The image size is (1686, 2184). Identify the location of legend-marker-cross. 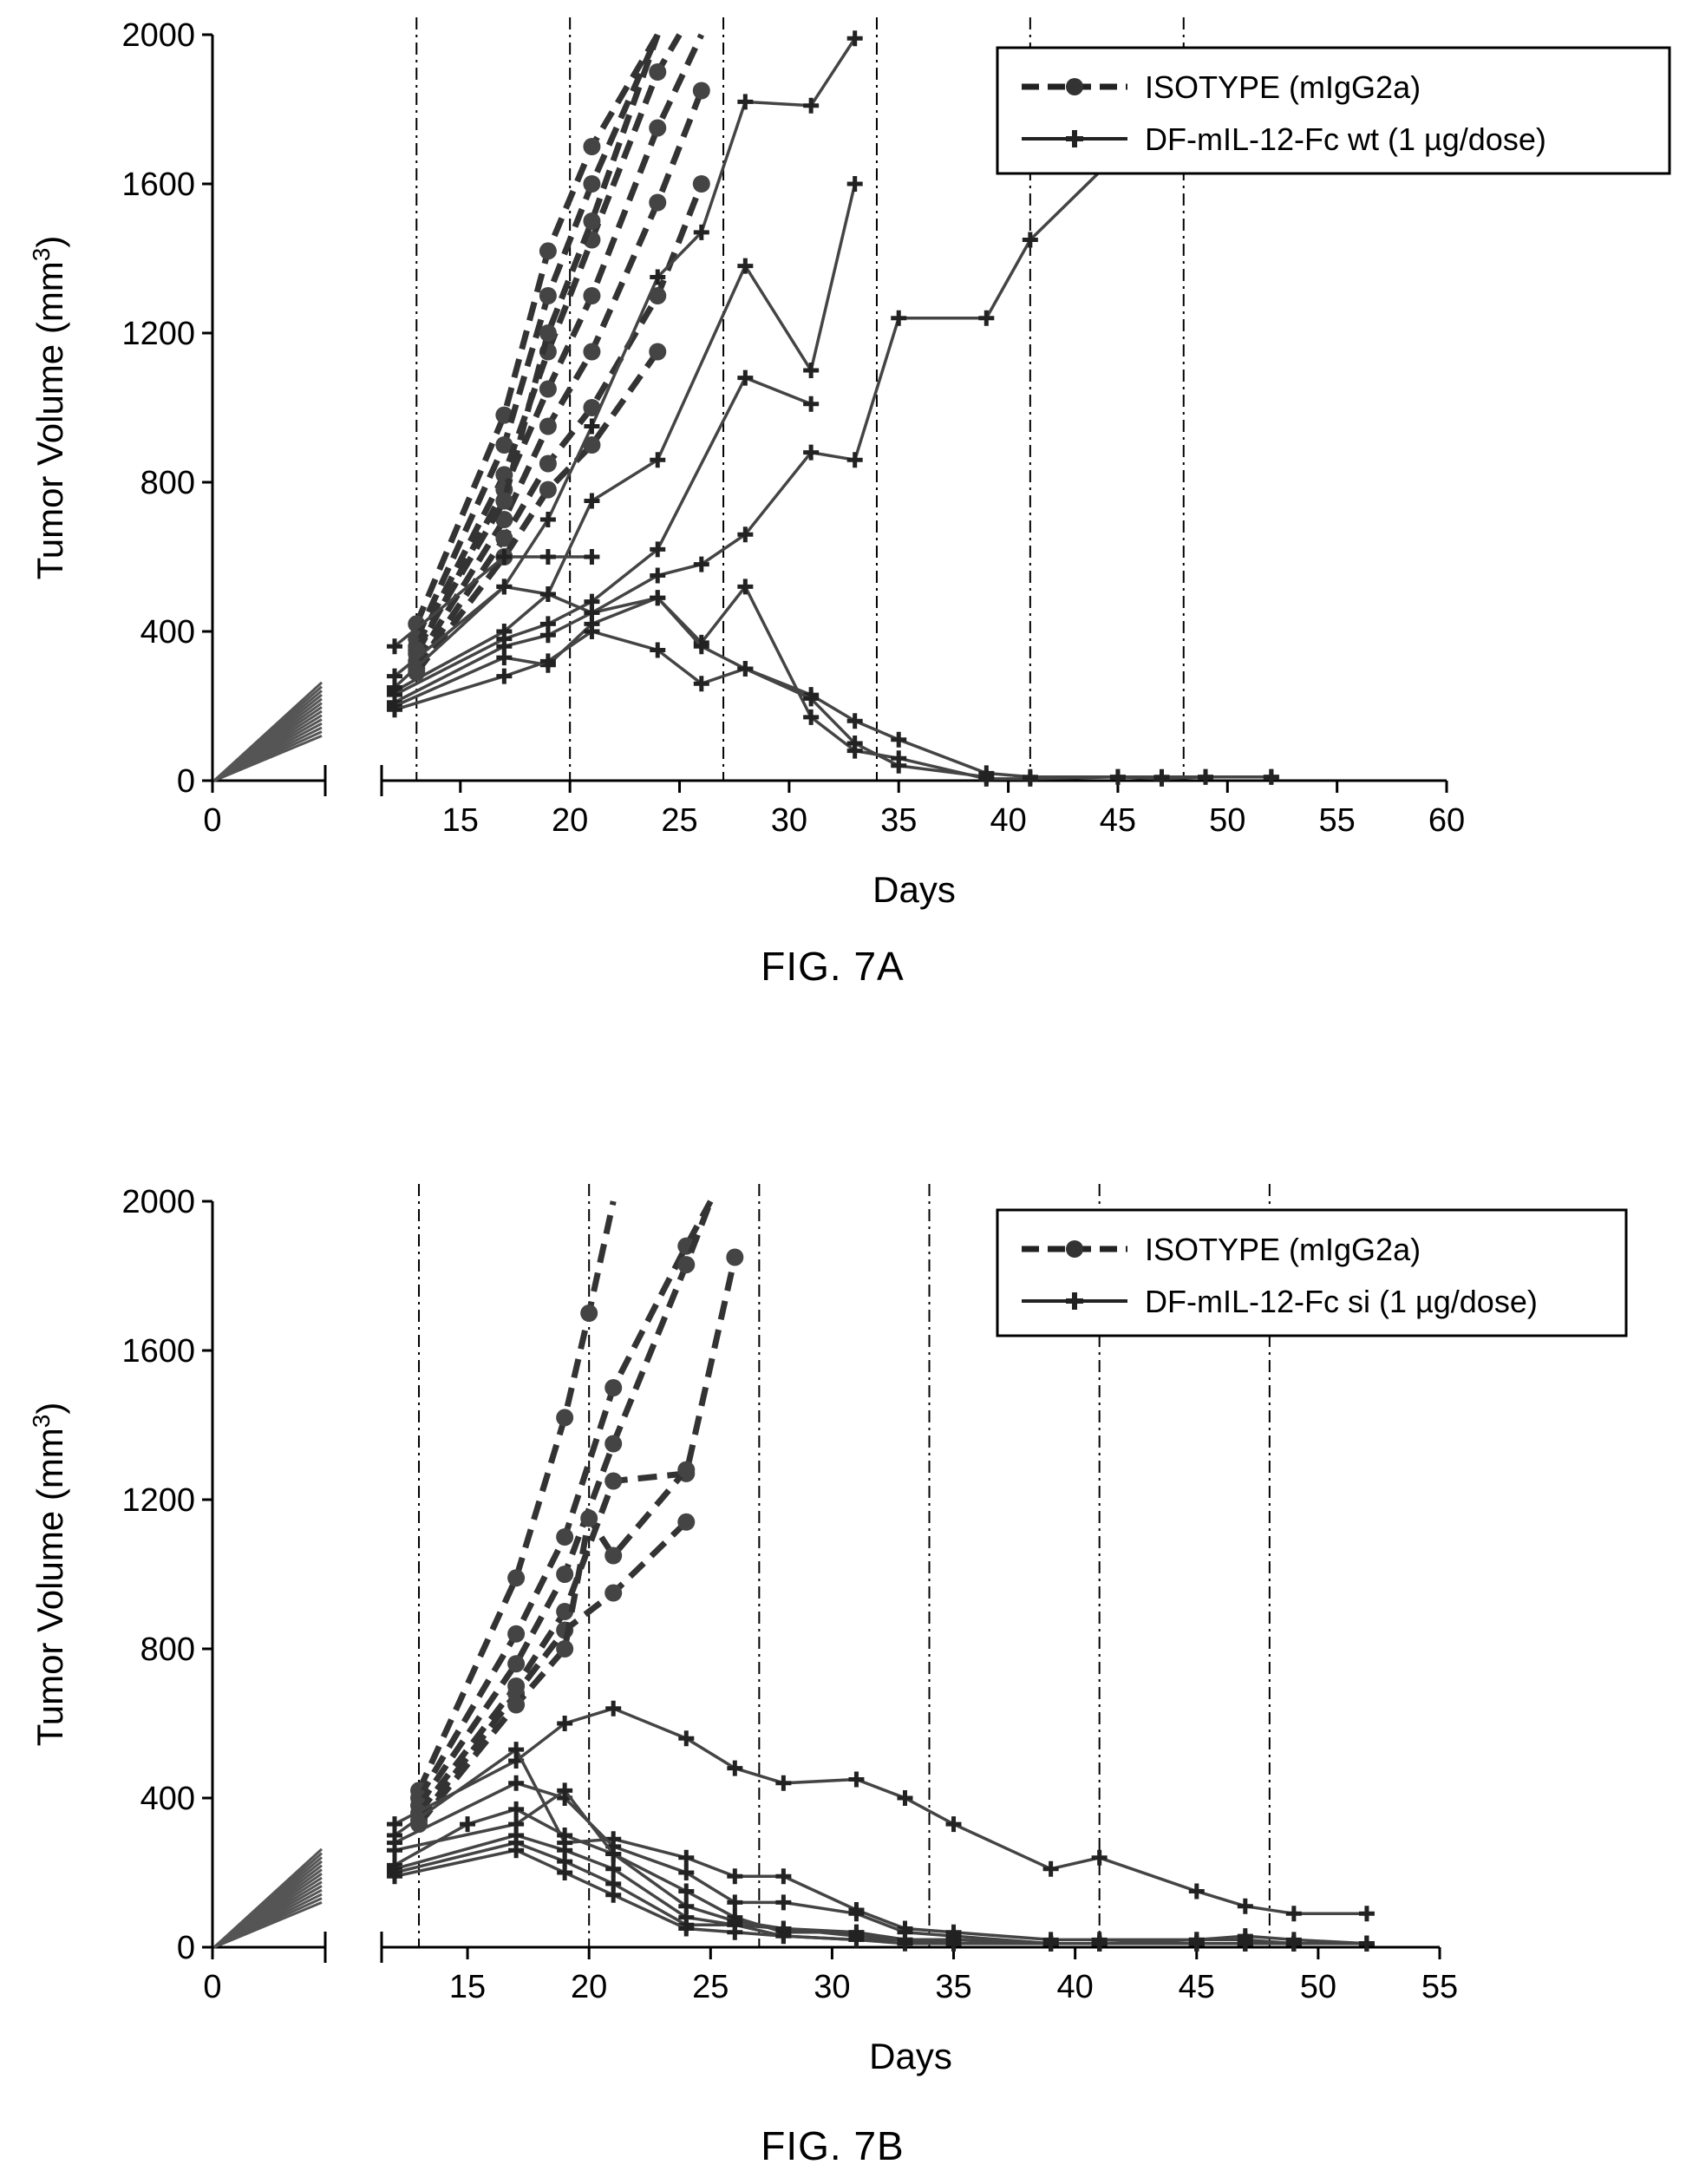
(1074, 138).